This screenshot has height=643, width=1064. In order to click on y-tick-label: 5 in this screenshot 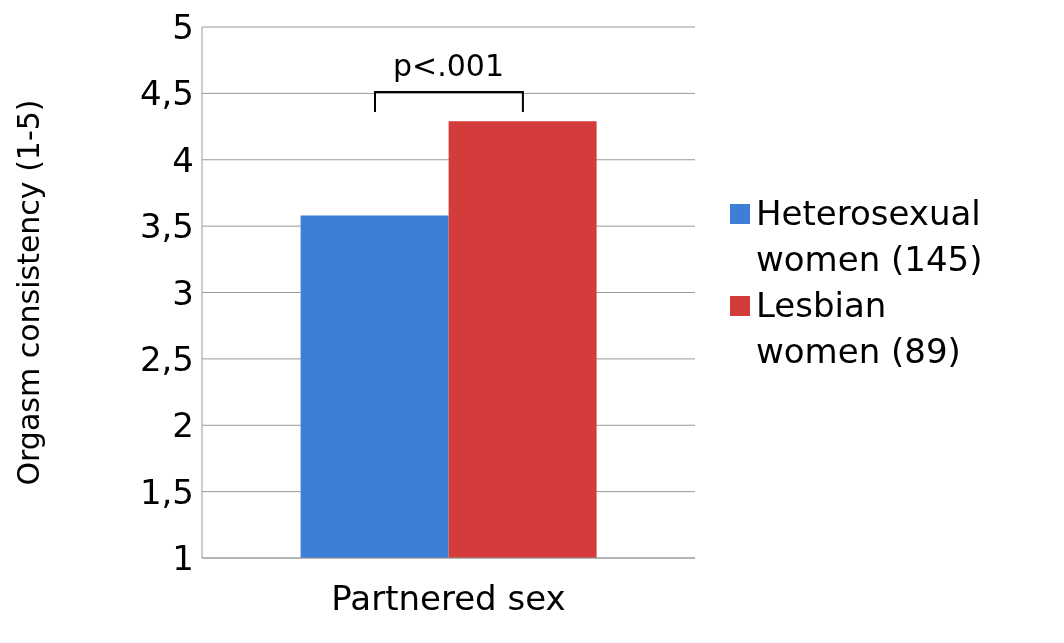, I will do `click(183, 27)`.